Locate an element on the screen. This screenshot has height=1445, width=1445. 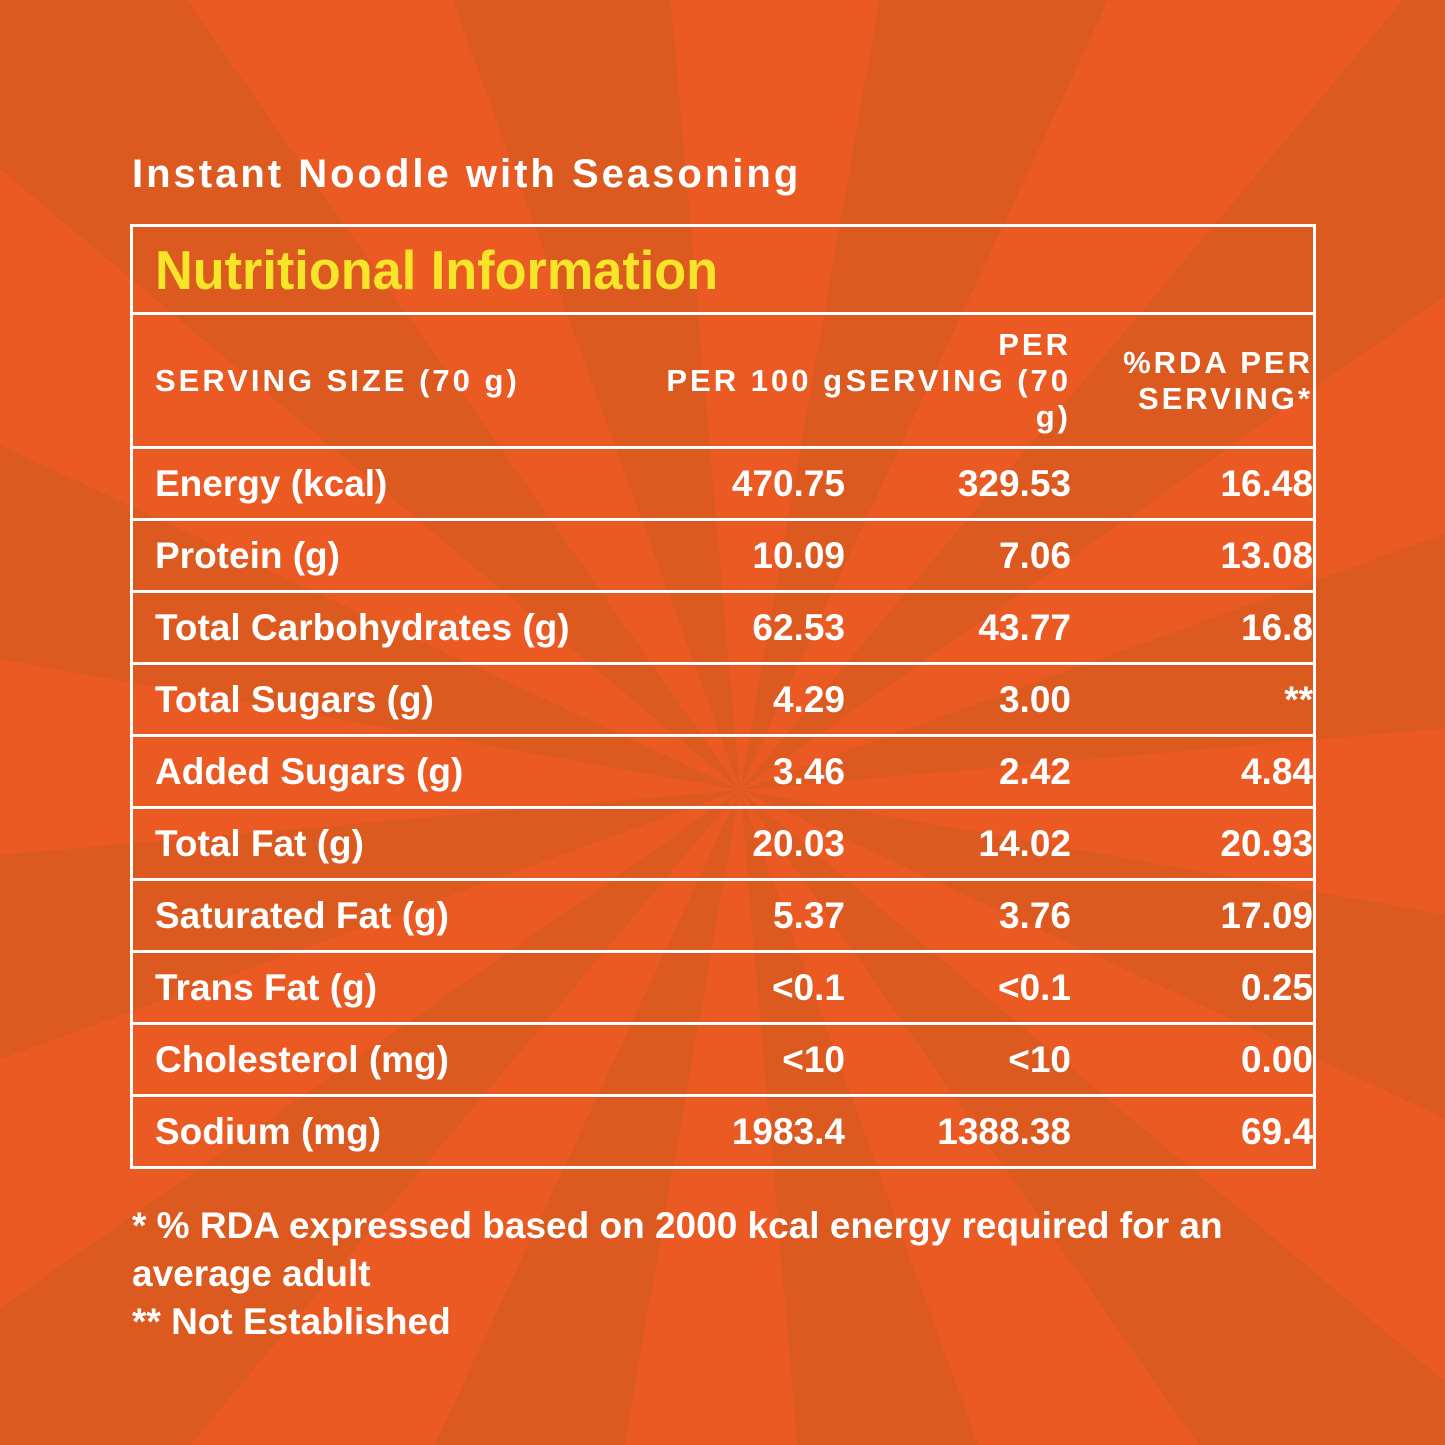
header-per-100g: PER 100 g is located at coordinates (755, 380).